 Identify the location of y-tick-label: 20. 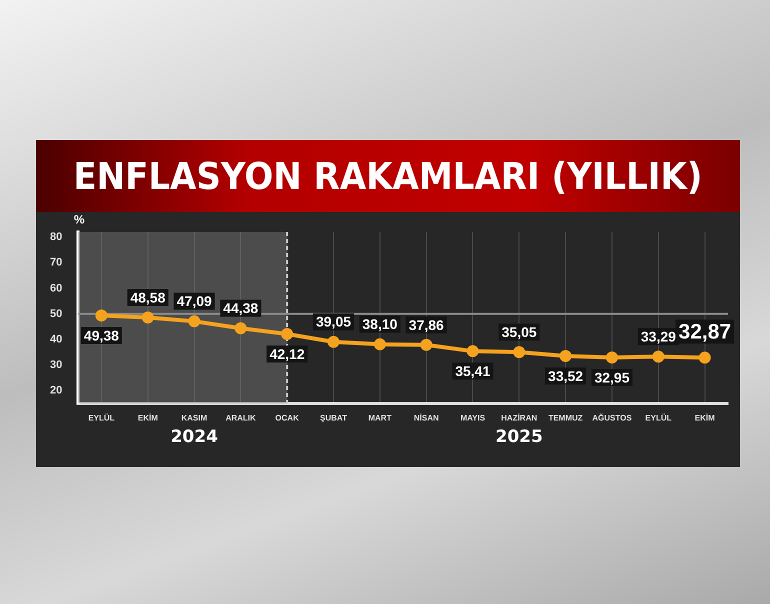
(56, 390).